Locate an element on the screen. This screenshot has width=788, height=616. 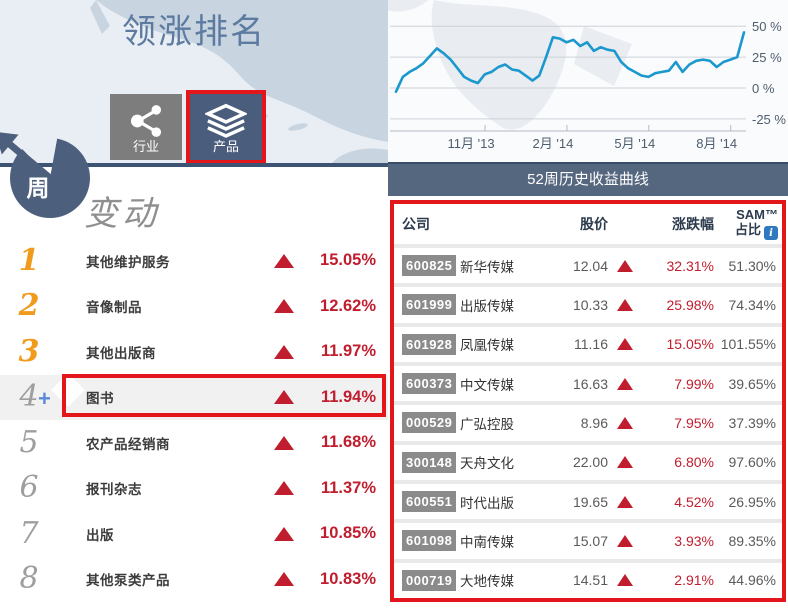
header-divider is located at coordinates (194, 165).